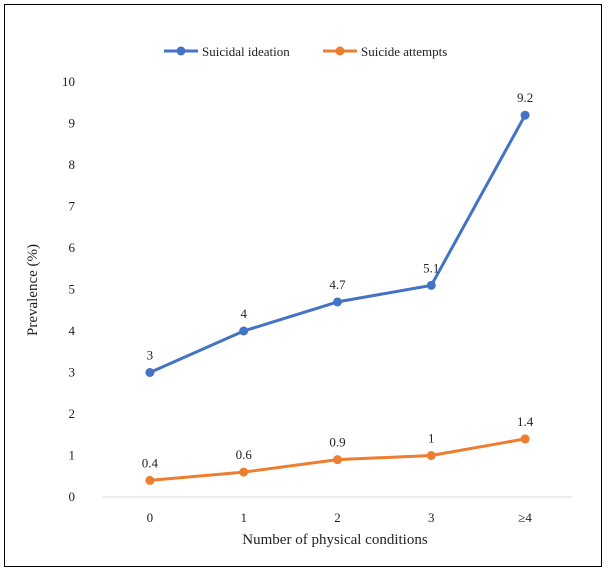 This screenshot has height=573, width=609. What do you see at coordinates (72, 330) in the screenshot?
I see `y-tick-label: 4` at bounding box center [72, 330].